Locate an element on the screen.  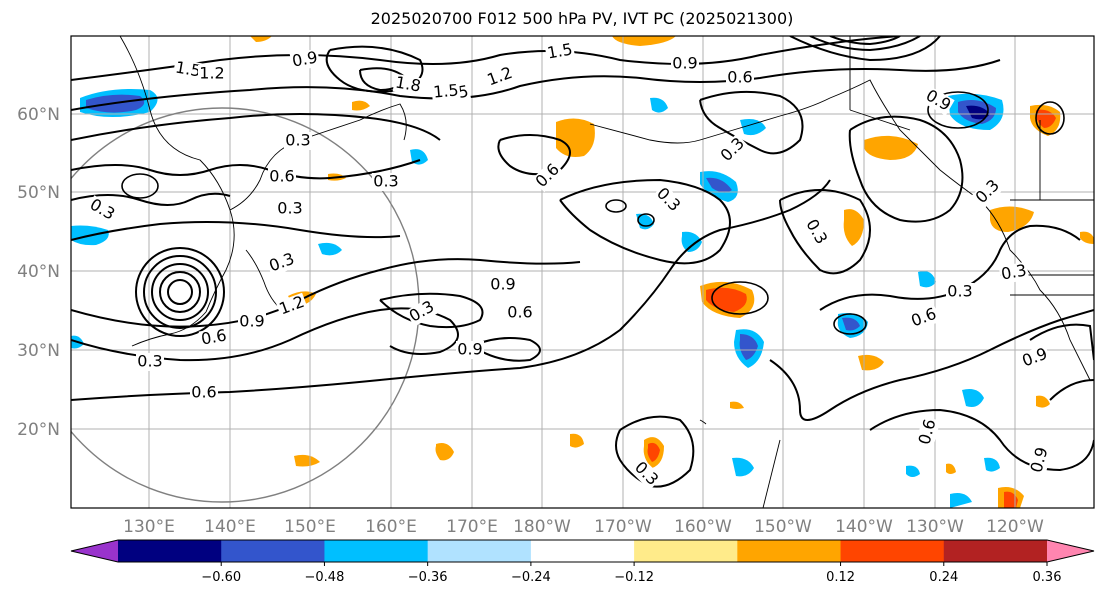
colorbar-tick-label: −0.12 is located at coordinates (634, 577).